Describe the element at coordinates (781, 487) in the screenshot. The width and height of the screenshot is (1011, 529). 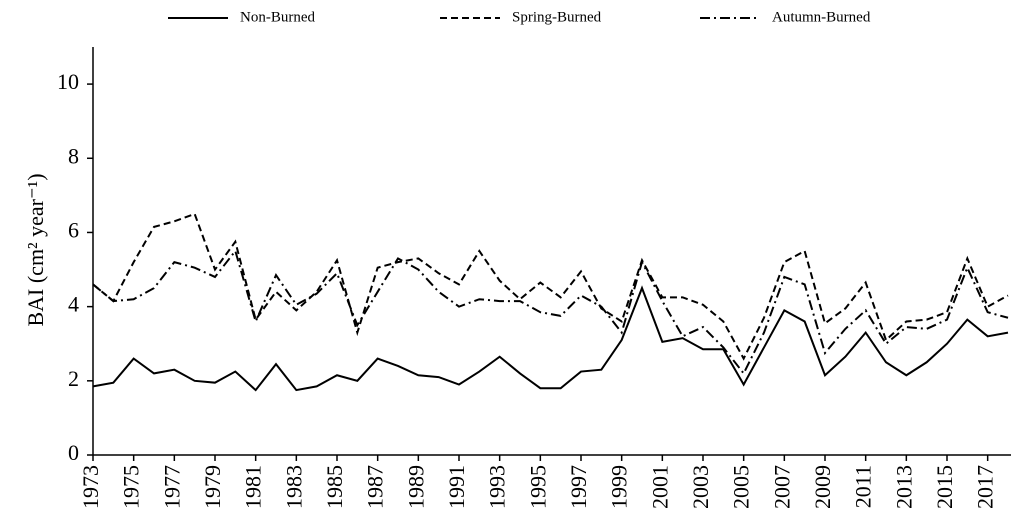
I see `x-tick-label: 2007` at that location.